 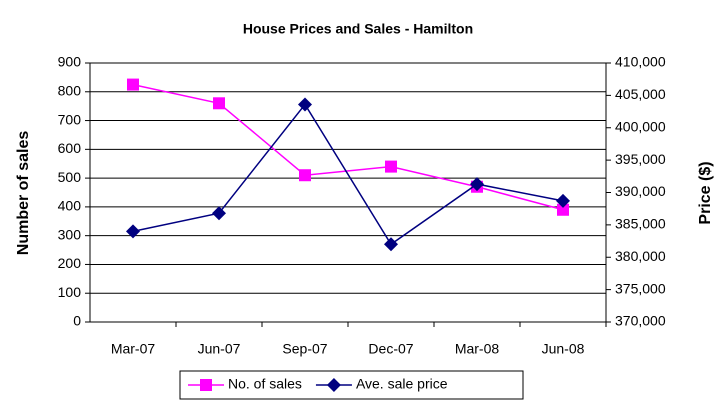 What do you see at coordinates (70, 234) in the screenshot?
I see `y-tick-label: 300` at bounding box center [70, 234].